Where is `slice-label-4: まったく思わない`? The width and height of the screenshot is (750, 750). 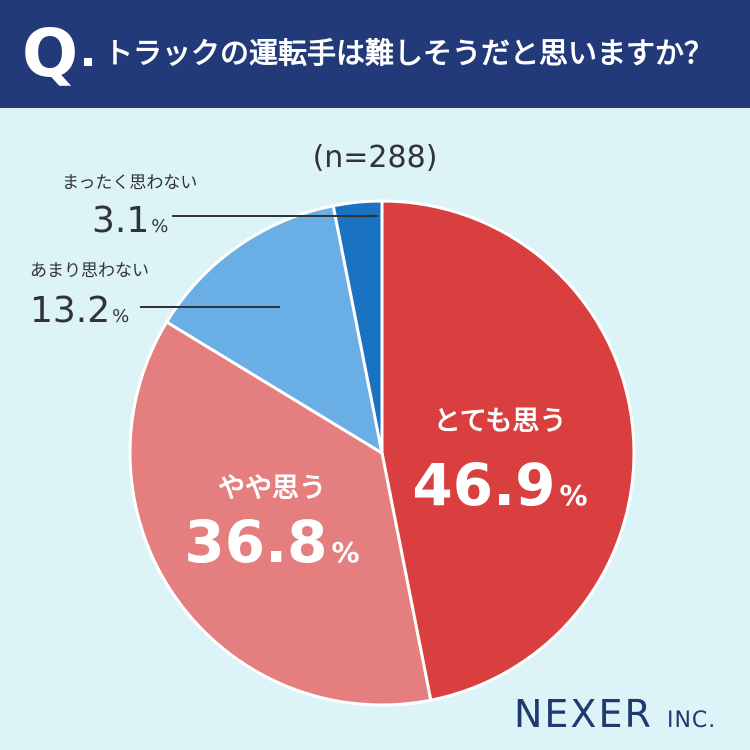 slice-label-4: まったく思わない is located at coordinates (129, 183).